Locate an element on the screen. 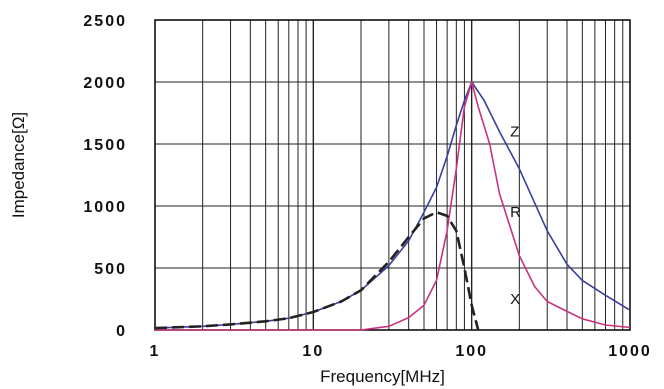 This screenshot has height=389, width=664. y-tick-label: 2000 is located at coordinates (105, 83).